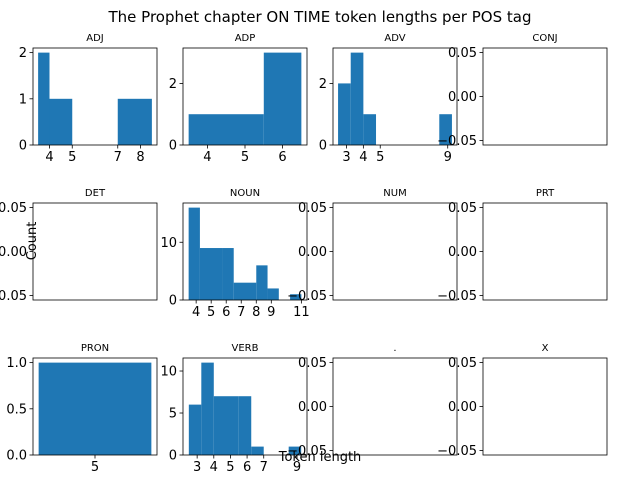 The image size is (640, 480). I want to click on subplot-adp: ADP 4 5 6 0 2, so click(238, 99).